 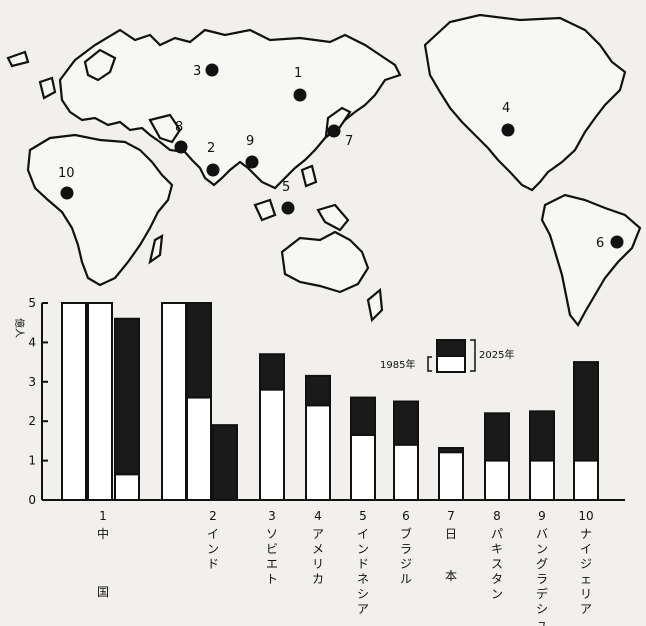 I want to click on landmass-scandinavia, so click(x=100, y=65).